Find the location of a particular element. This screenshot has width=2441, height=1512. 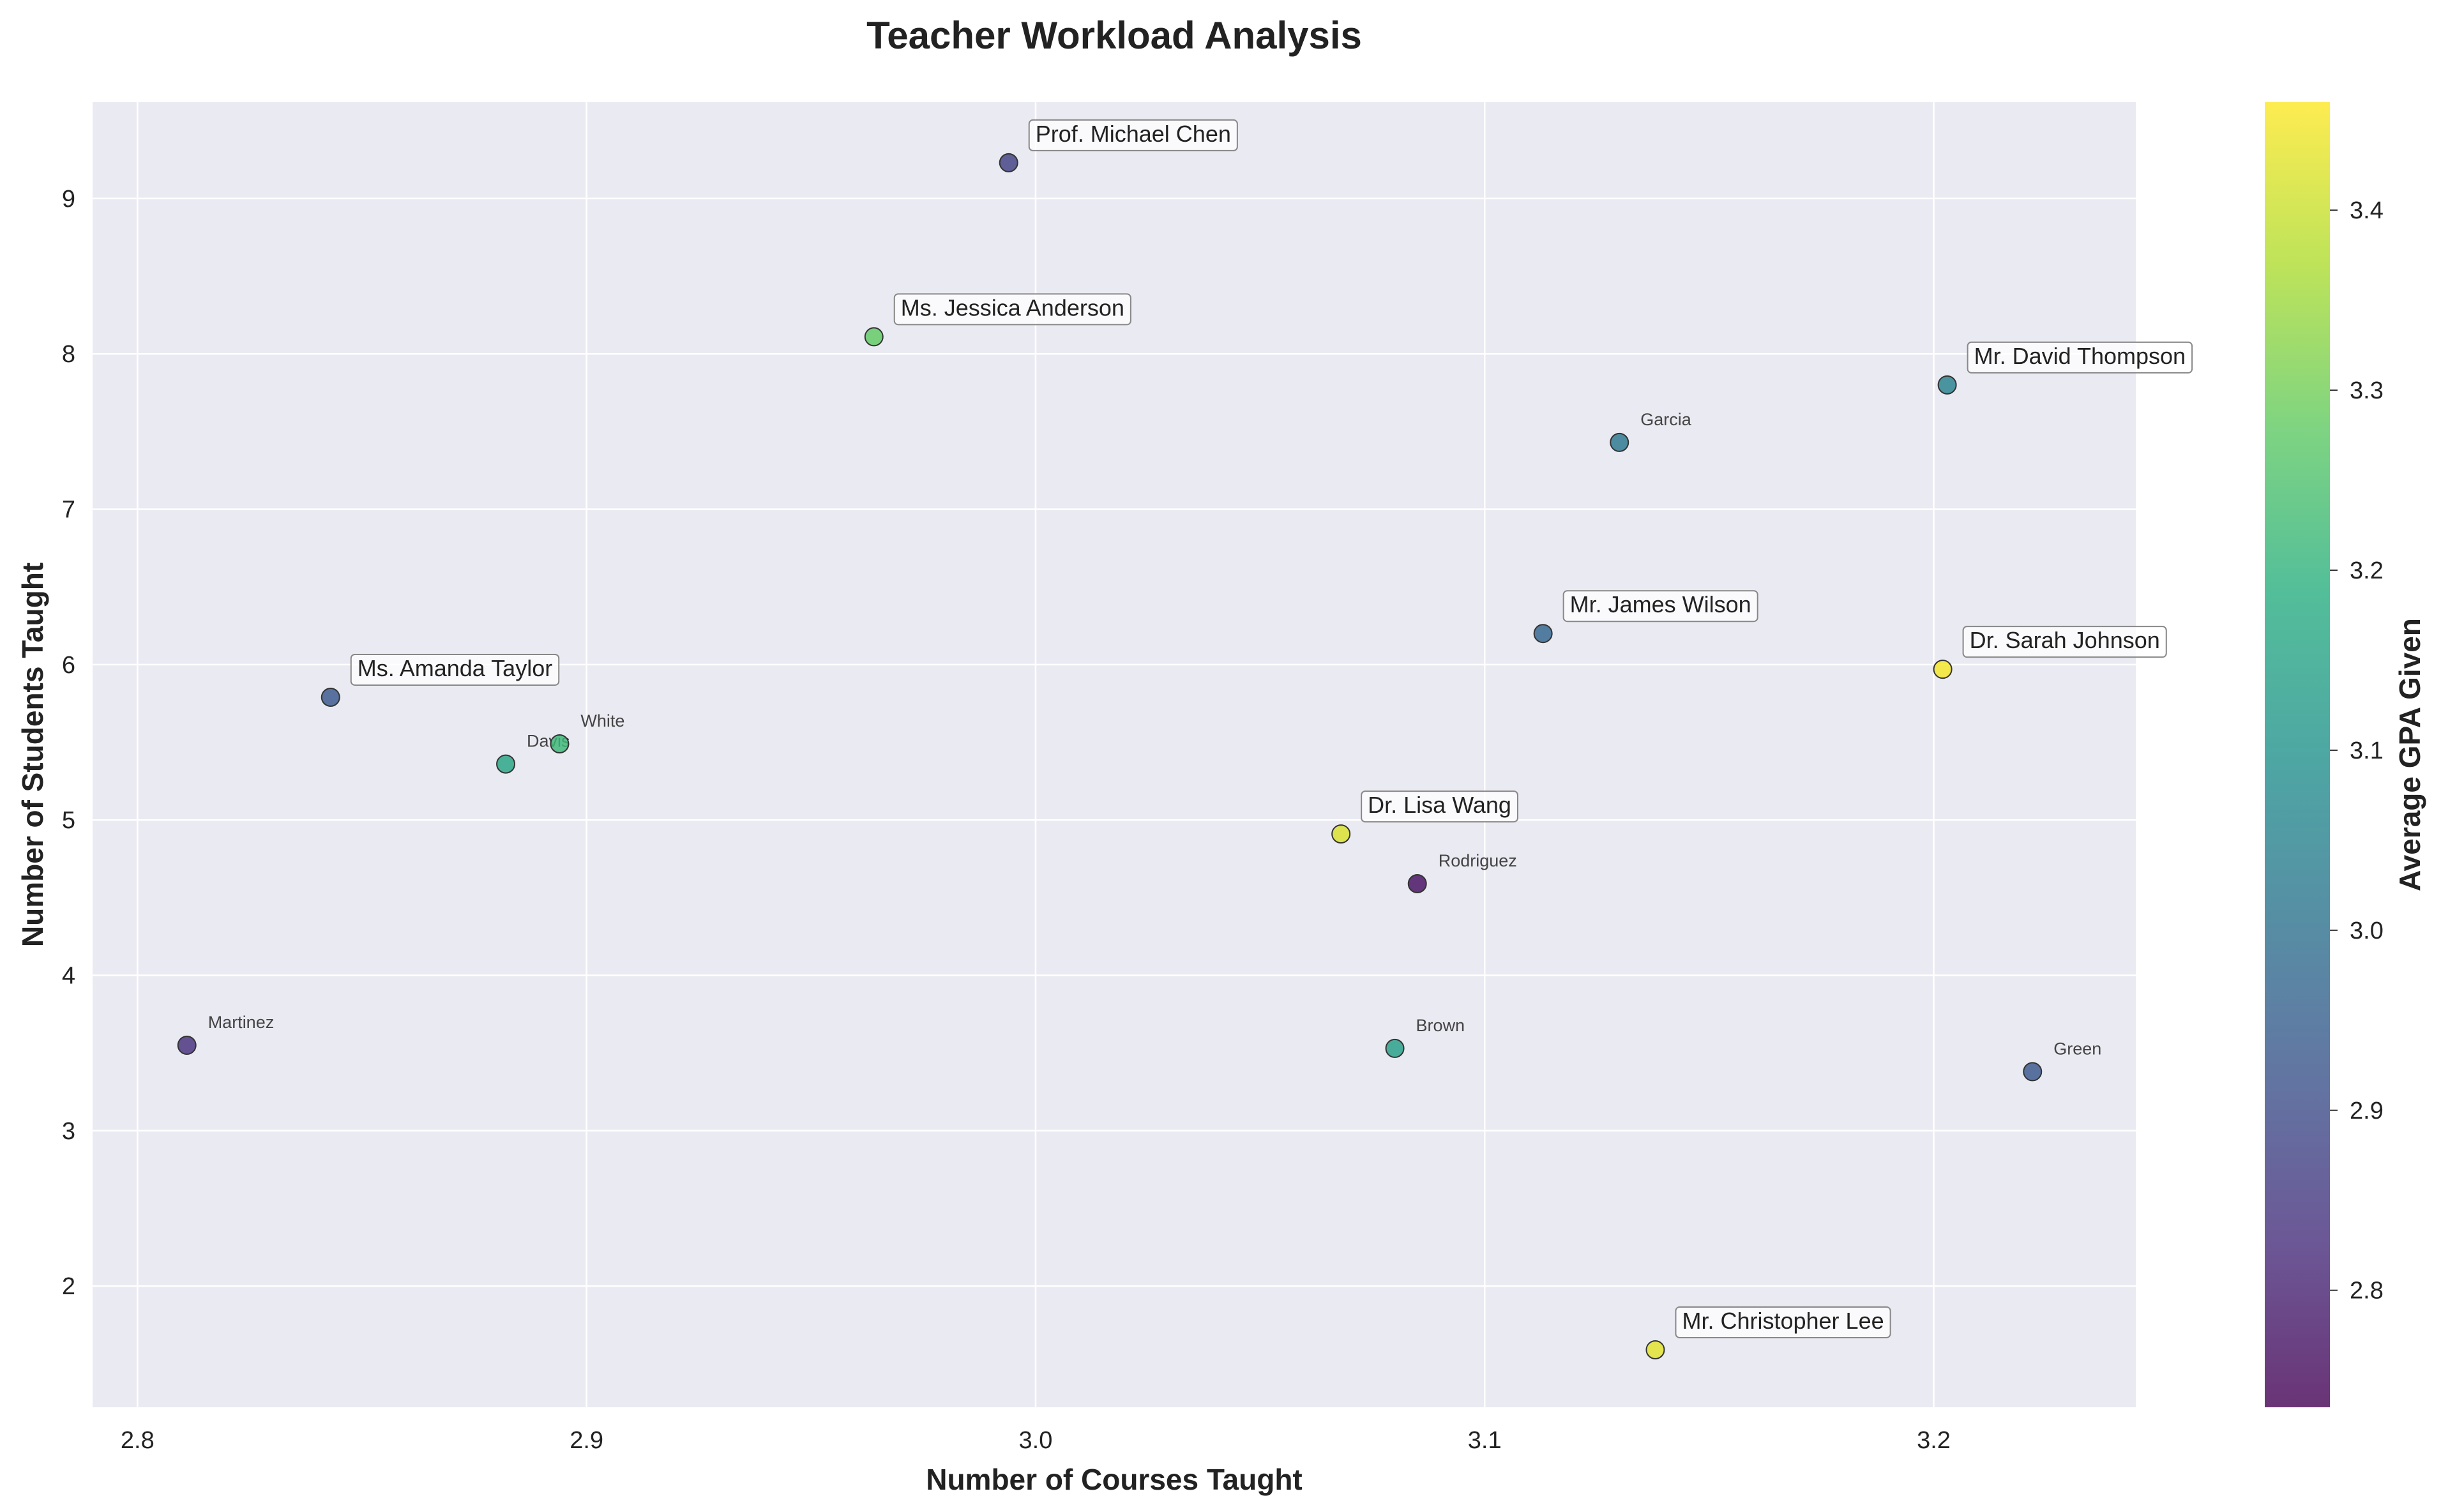

x-tick-label: 3.1 is located at coordinates (1485, 1440).